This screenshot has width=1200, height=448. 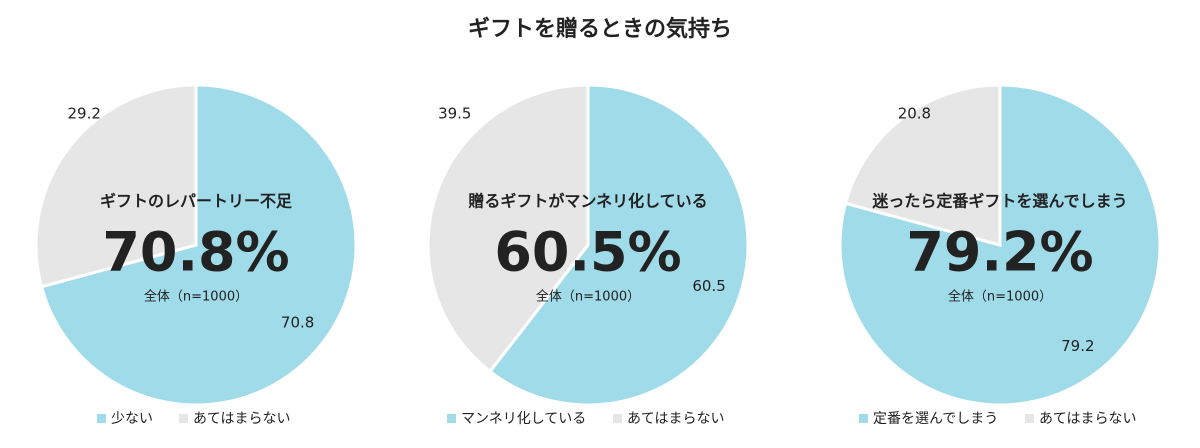 I want to click on pie-subtitle: 迷ったら定番ギフトを選んでしまう, so click(x=999, y=201).